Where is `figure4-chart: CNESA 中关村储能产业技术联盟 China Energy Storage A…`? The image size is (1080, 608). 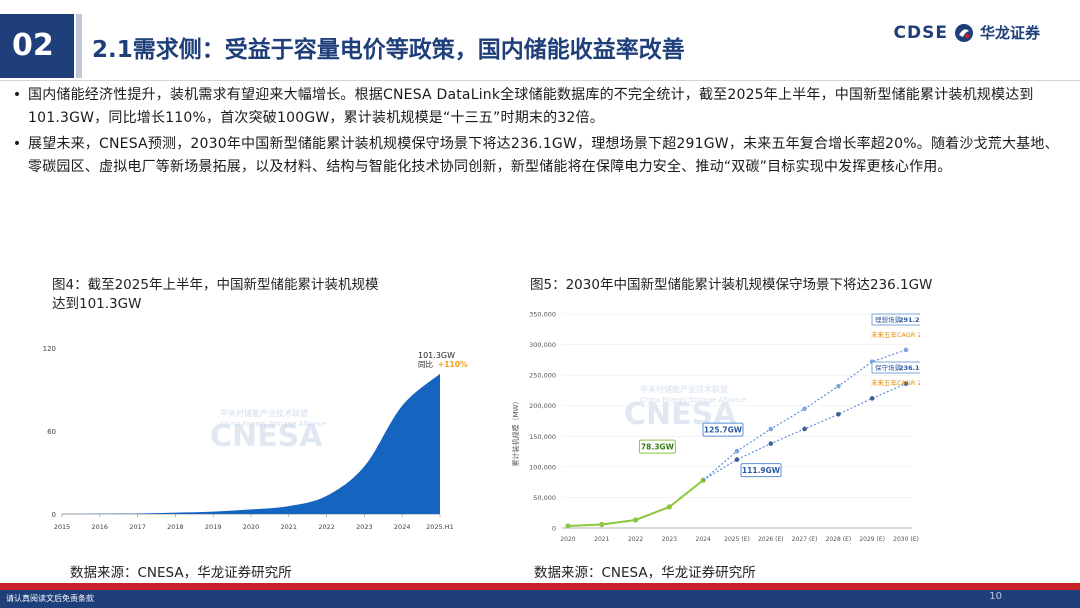 figure4-chart: CNESA 中关村储能产业技术联盟 China Energy Storage A… is located at coordinates (255, 438).